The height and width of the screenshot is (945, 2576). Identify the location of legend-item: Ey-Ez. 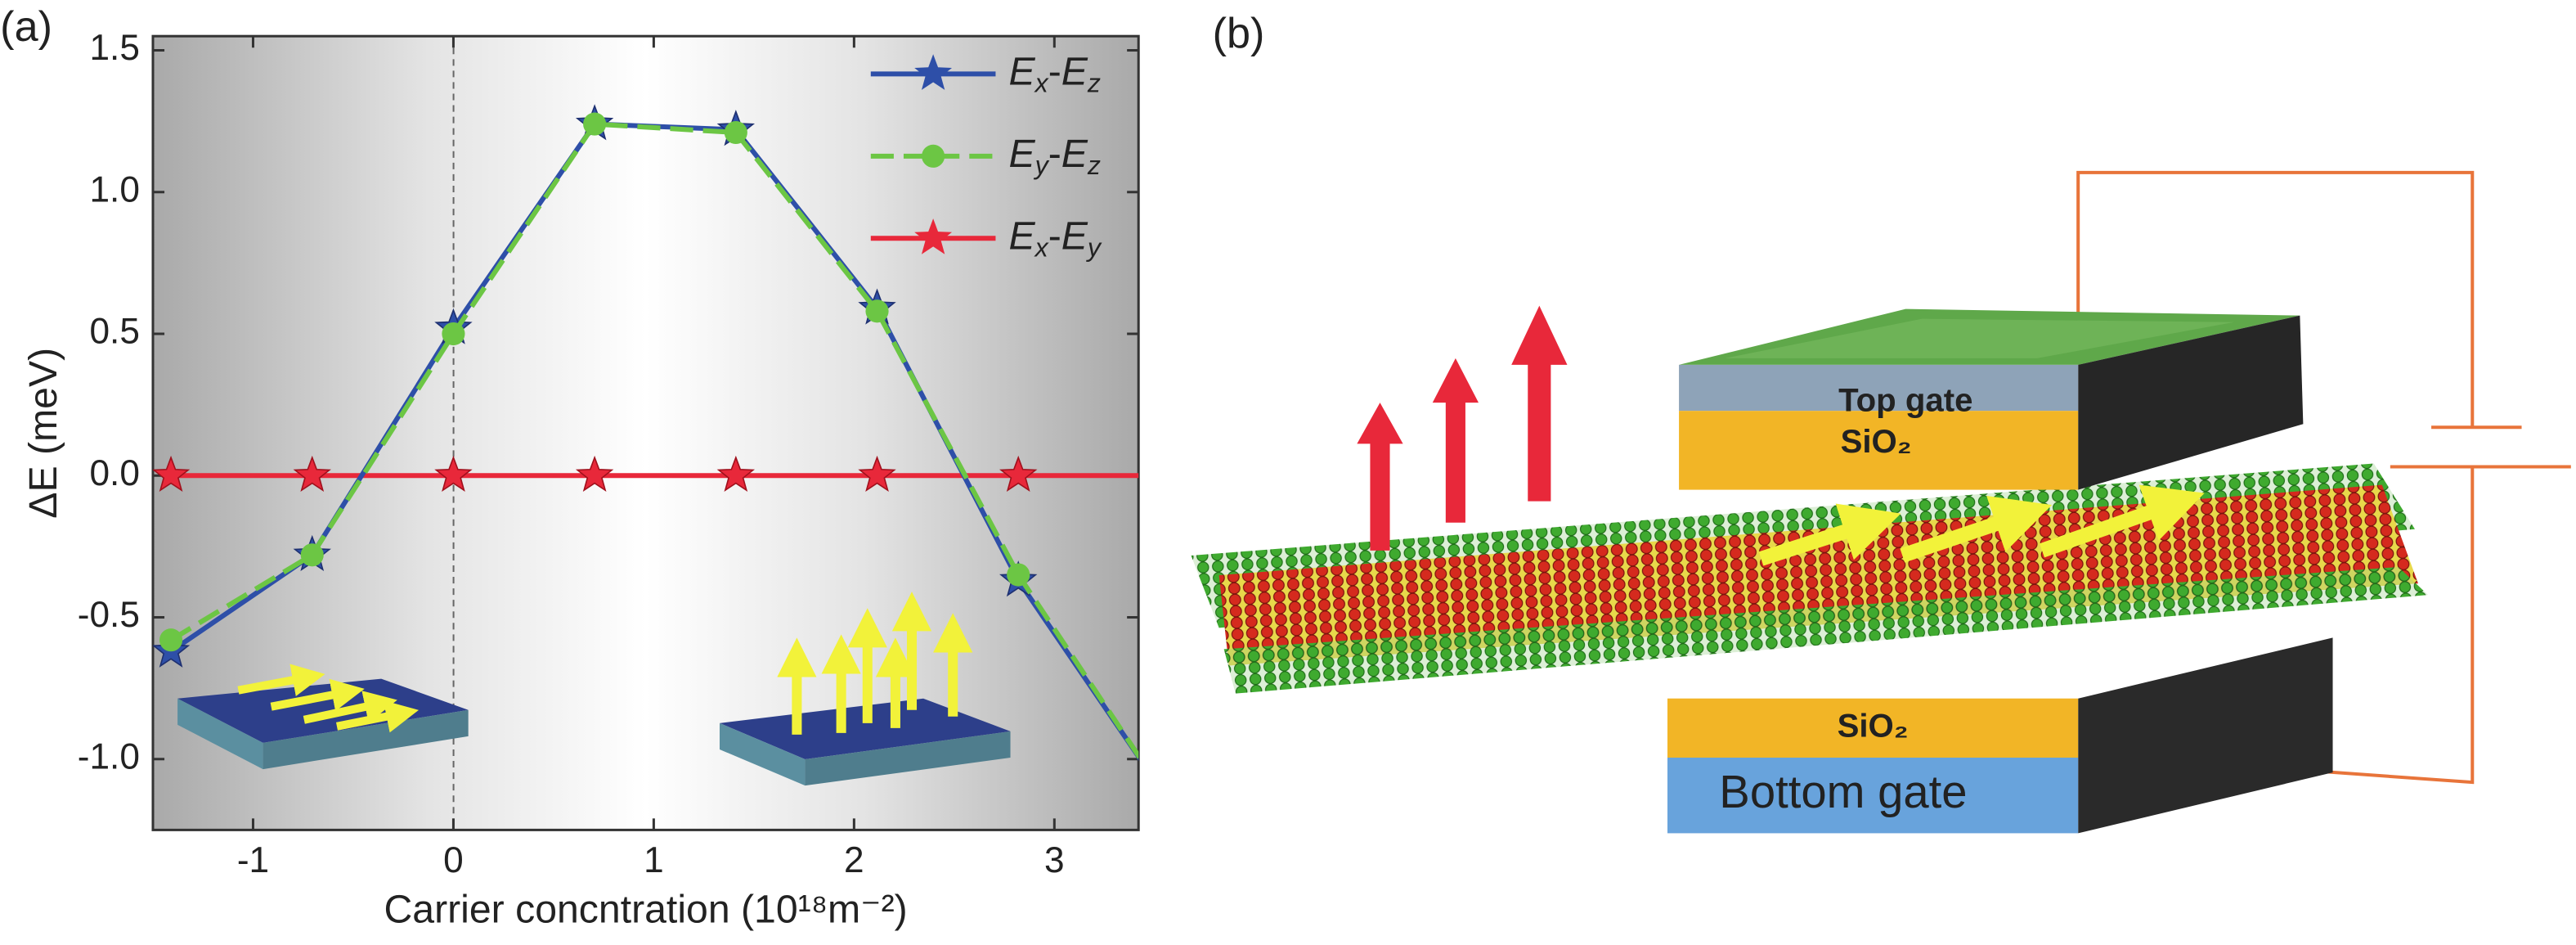
(986, 157).